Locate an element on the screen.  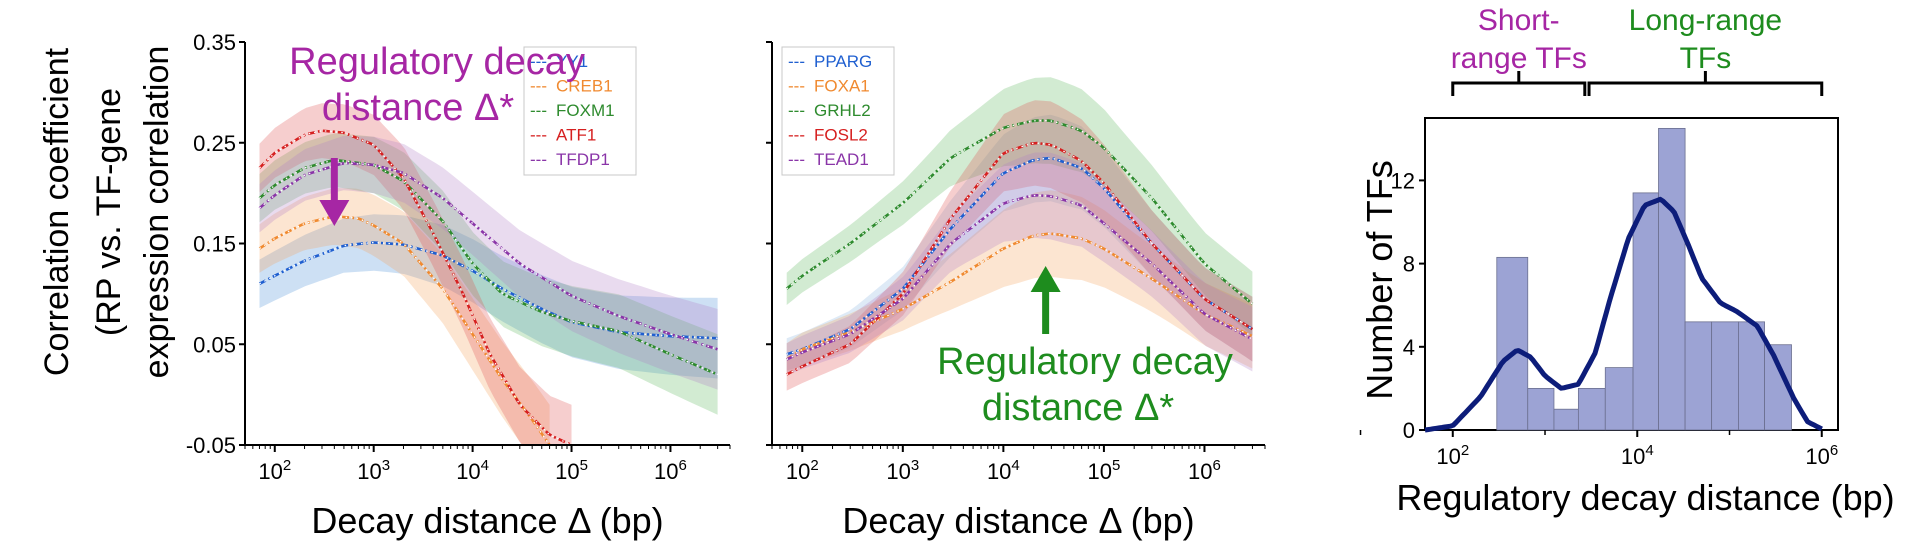
legend-marker-YY1: --- is located at coordinates (538, 61).